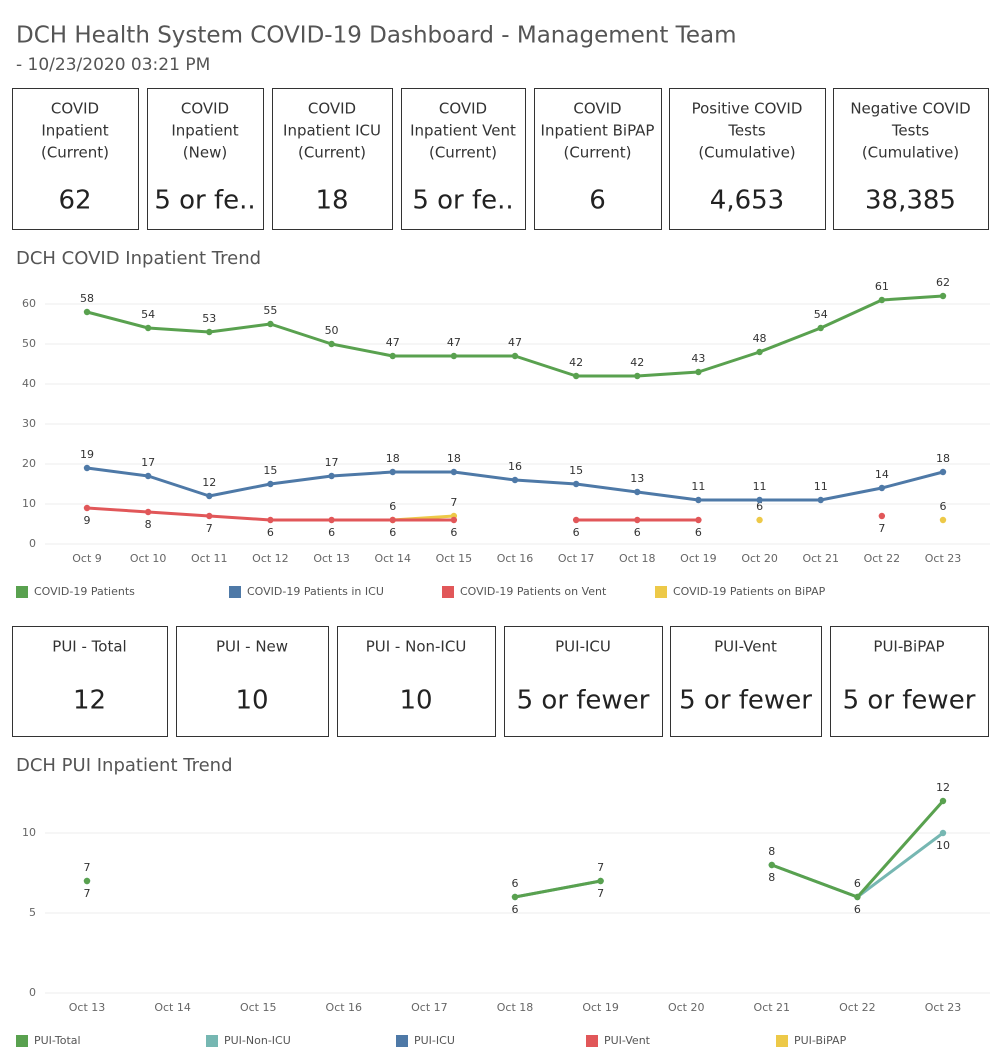  What do you see at coordinates (138, 258) in the screenshot?
I see `chart-title: DCH COVID Inpatient Trend` at bounding box center [138, 258].